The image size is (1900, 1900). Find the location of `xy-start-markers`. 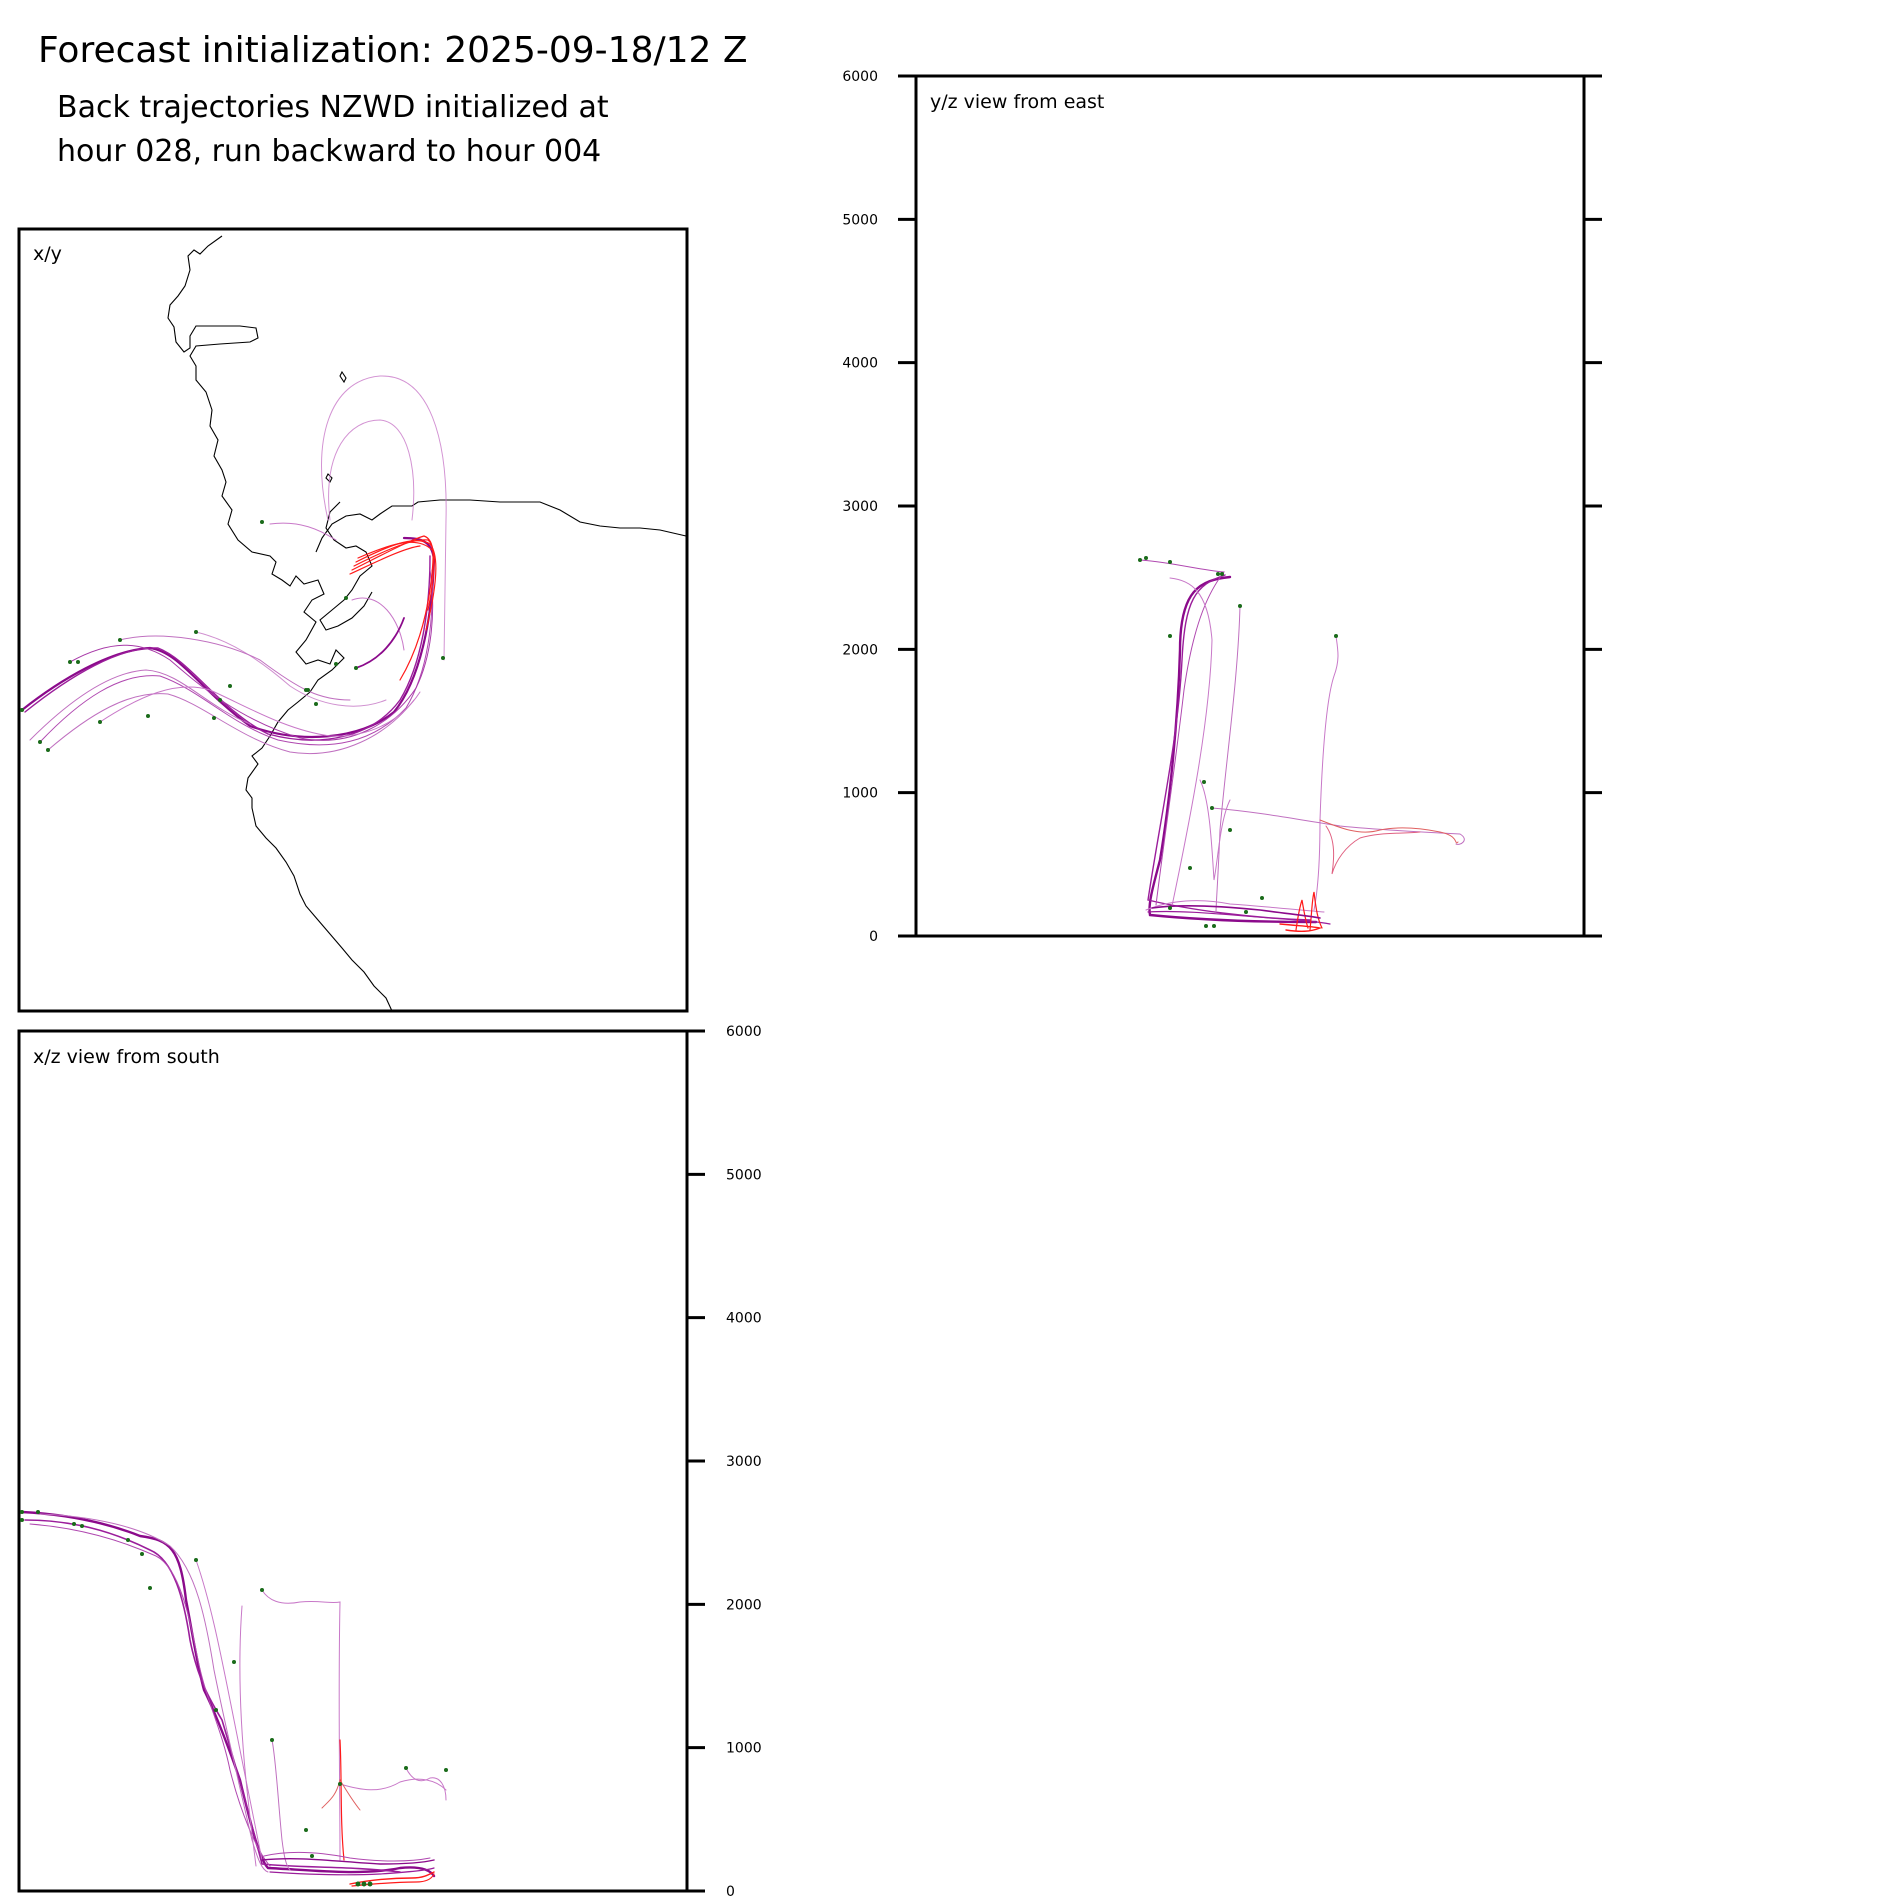

xy-start-markers is located at coordinates (232, 636).